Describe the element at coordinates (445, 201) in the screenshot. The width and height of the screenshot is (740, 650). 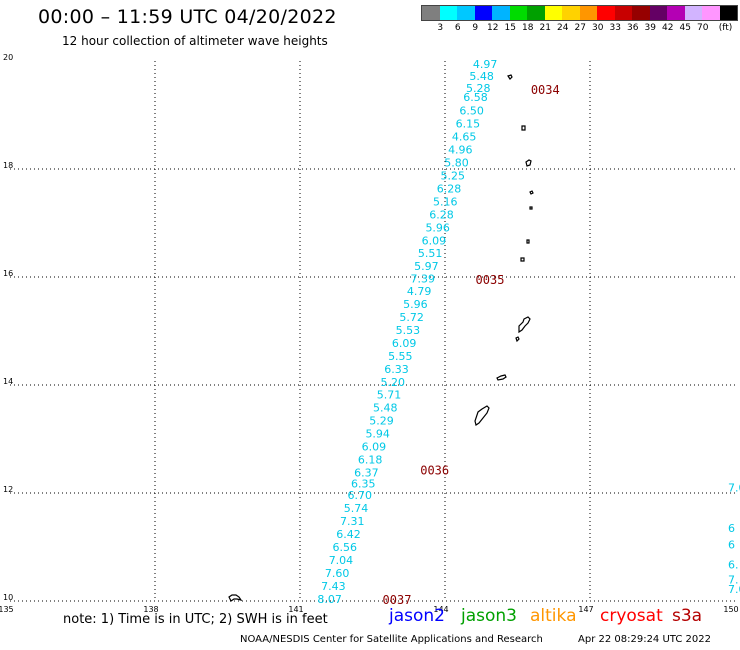
I see `wave-height-label: 5.16` at that location.